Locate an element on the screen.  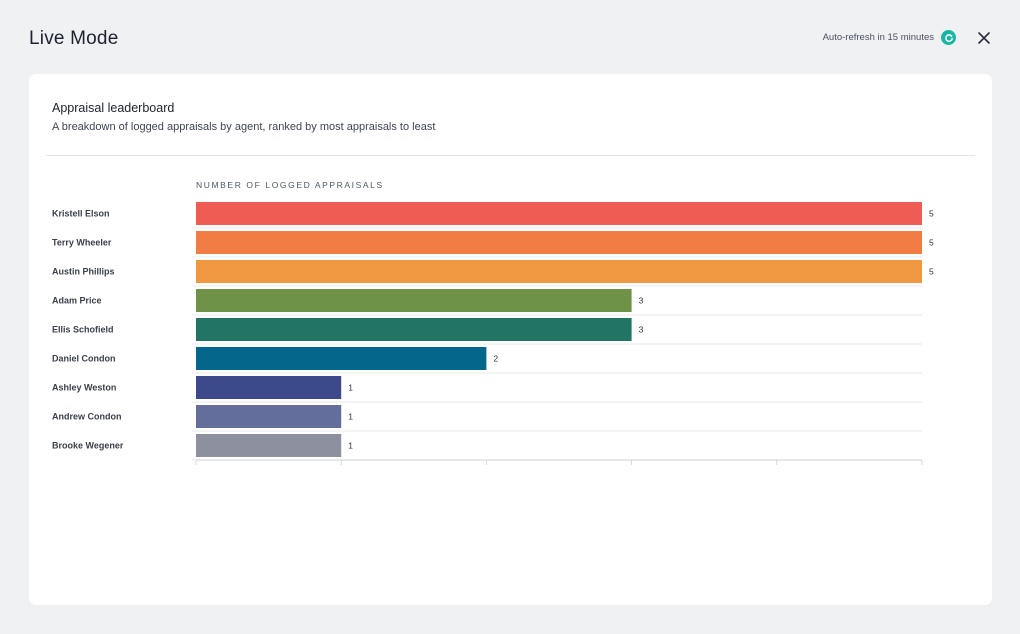
category-label: Daniel Condon is located at coordinates (84, 359).